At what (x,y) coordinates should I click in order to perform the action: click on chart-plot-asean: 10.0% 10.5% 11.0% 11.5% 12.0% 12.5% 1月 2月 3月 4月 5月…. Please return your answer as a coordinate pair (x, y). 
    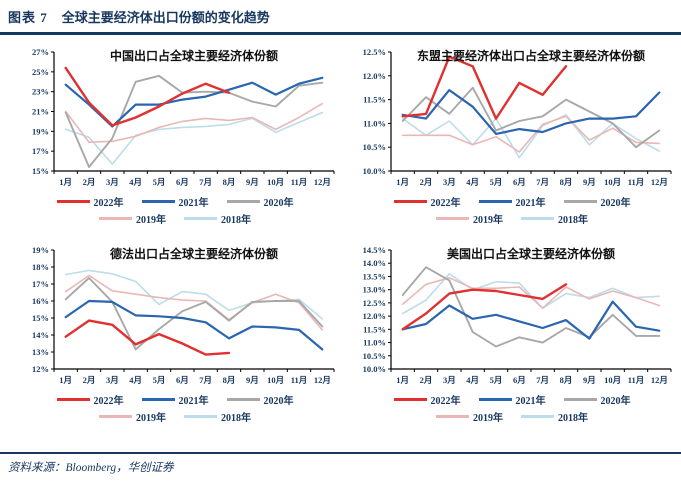
    Looking at the image, I should click on (517, 117).